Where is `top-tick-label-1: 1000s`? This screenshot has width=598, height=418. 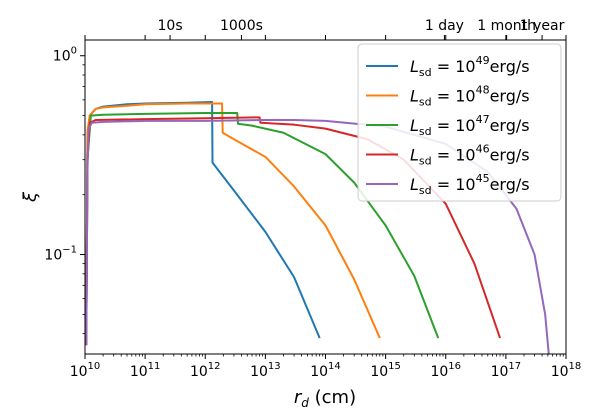
top-tick-label-1: 1000s is located at coordinates (241, 26).